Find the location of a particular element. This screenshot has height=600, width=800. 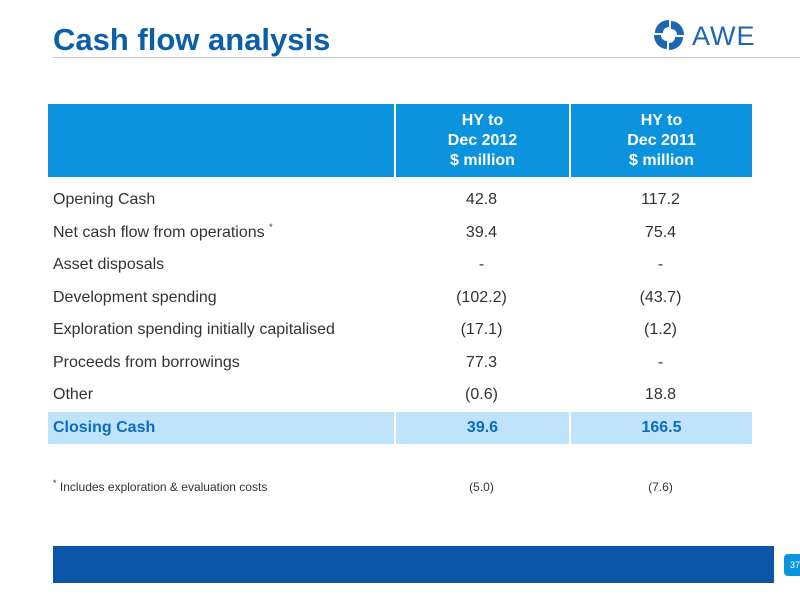

row-value-2011: 18.8 is located at coordinates (660, 395).